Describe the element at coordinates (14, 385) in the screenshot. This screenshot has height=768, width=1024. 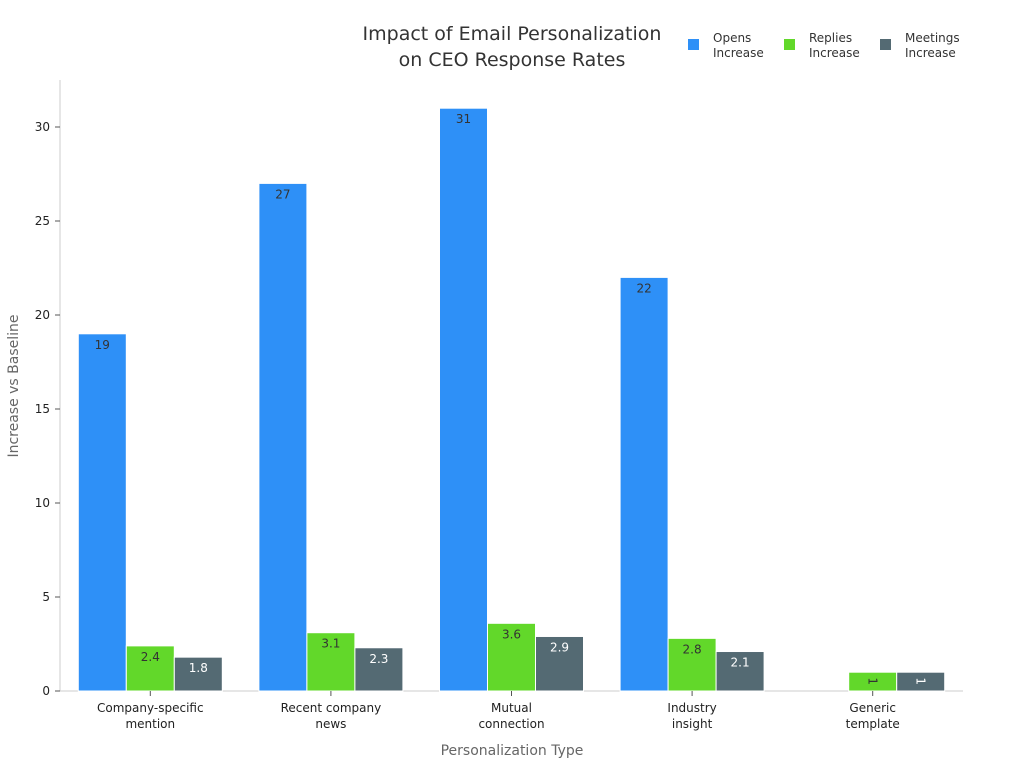
I see `y-axis-label: Increase vs Baseline` at that location.